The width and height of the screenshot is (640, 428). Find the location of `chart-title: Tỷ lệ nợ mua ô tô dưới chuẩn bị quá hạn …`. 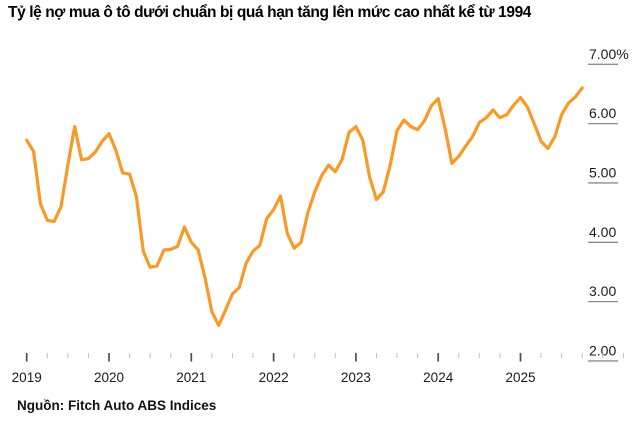

chart-title: Tỷ lệ nợ mua ô tô dưới chuẩn bị quá hạn … is located at coordinates (270, 12).